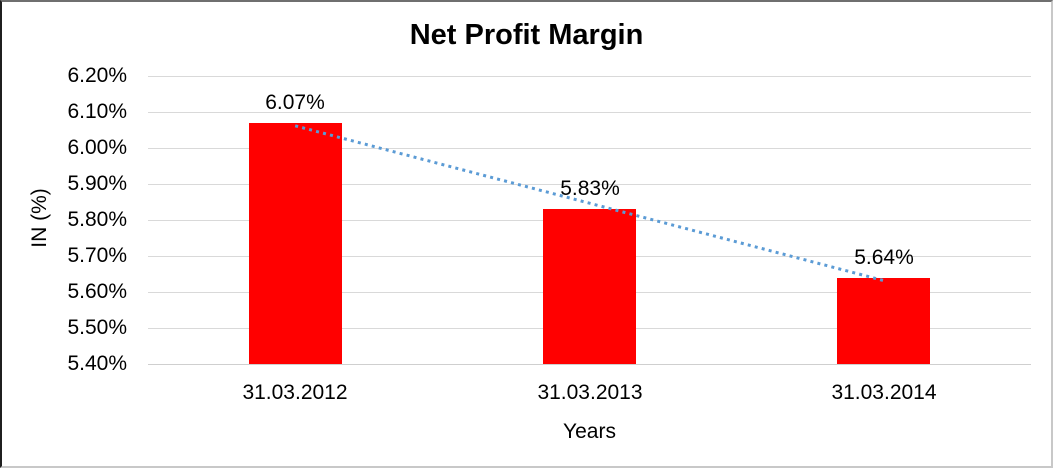 This screenshot has height=468, width=1053. What do you see at coordinates (97, 147) in the screenshot?
I see `y-tick-label: 6.00%` at bounding box center [97, 147].